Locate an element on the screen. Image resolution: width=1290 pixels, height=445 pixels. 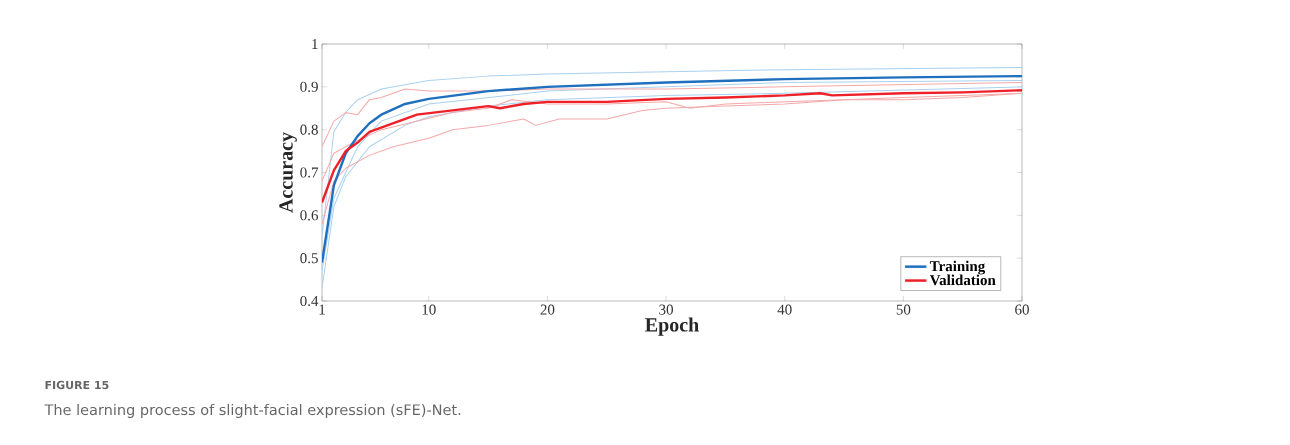
y-tick-label: 0.4 is located at coordinates (309, 301).